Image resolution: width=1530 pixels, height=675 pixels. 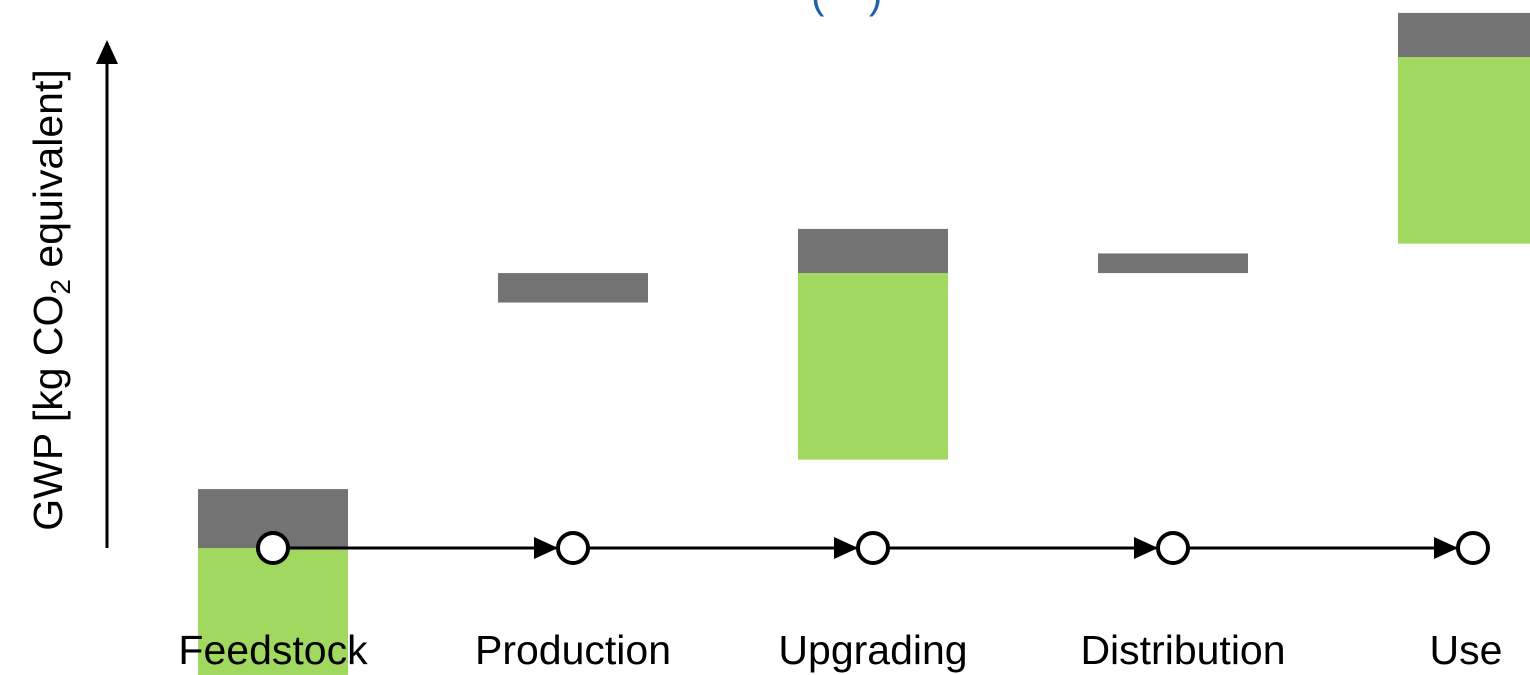 What do you see at coordinates (573, 650) in the screenshot?
I see `category-label-production: Production` at bounding box center [573, 650].